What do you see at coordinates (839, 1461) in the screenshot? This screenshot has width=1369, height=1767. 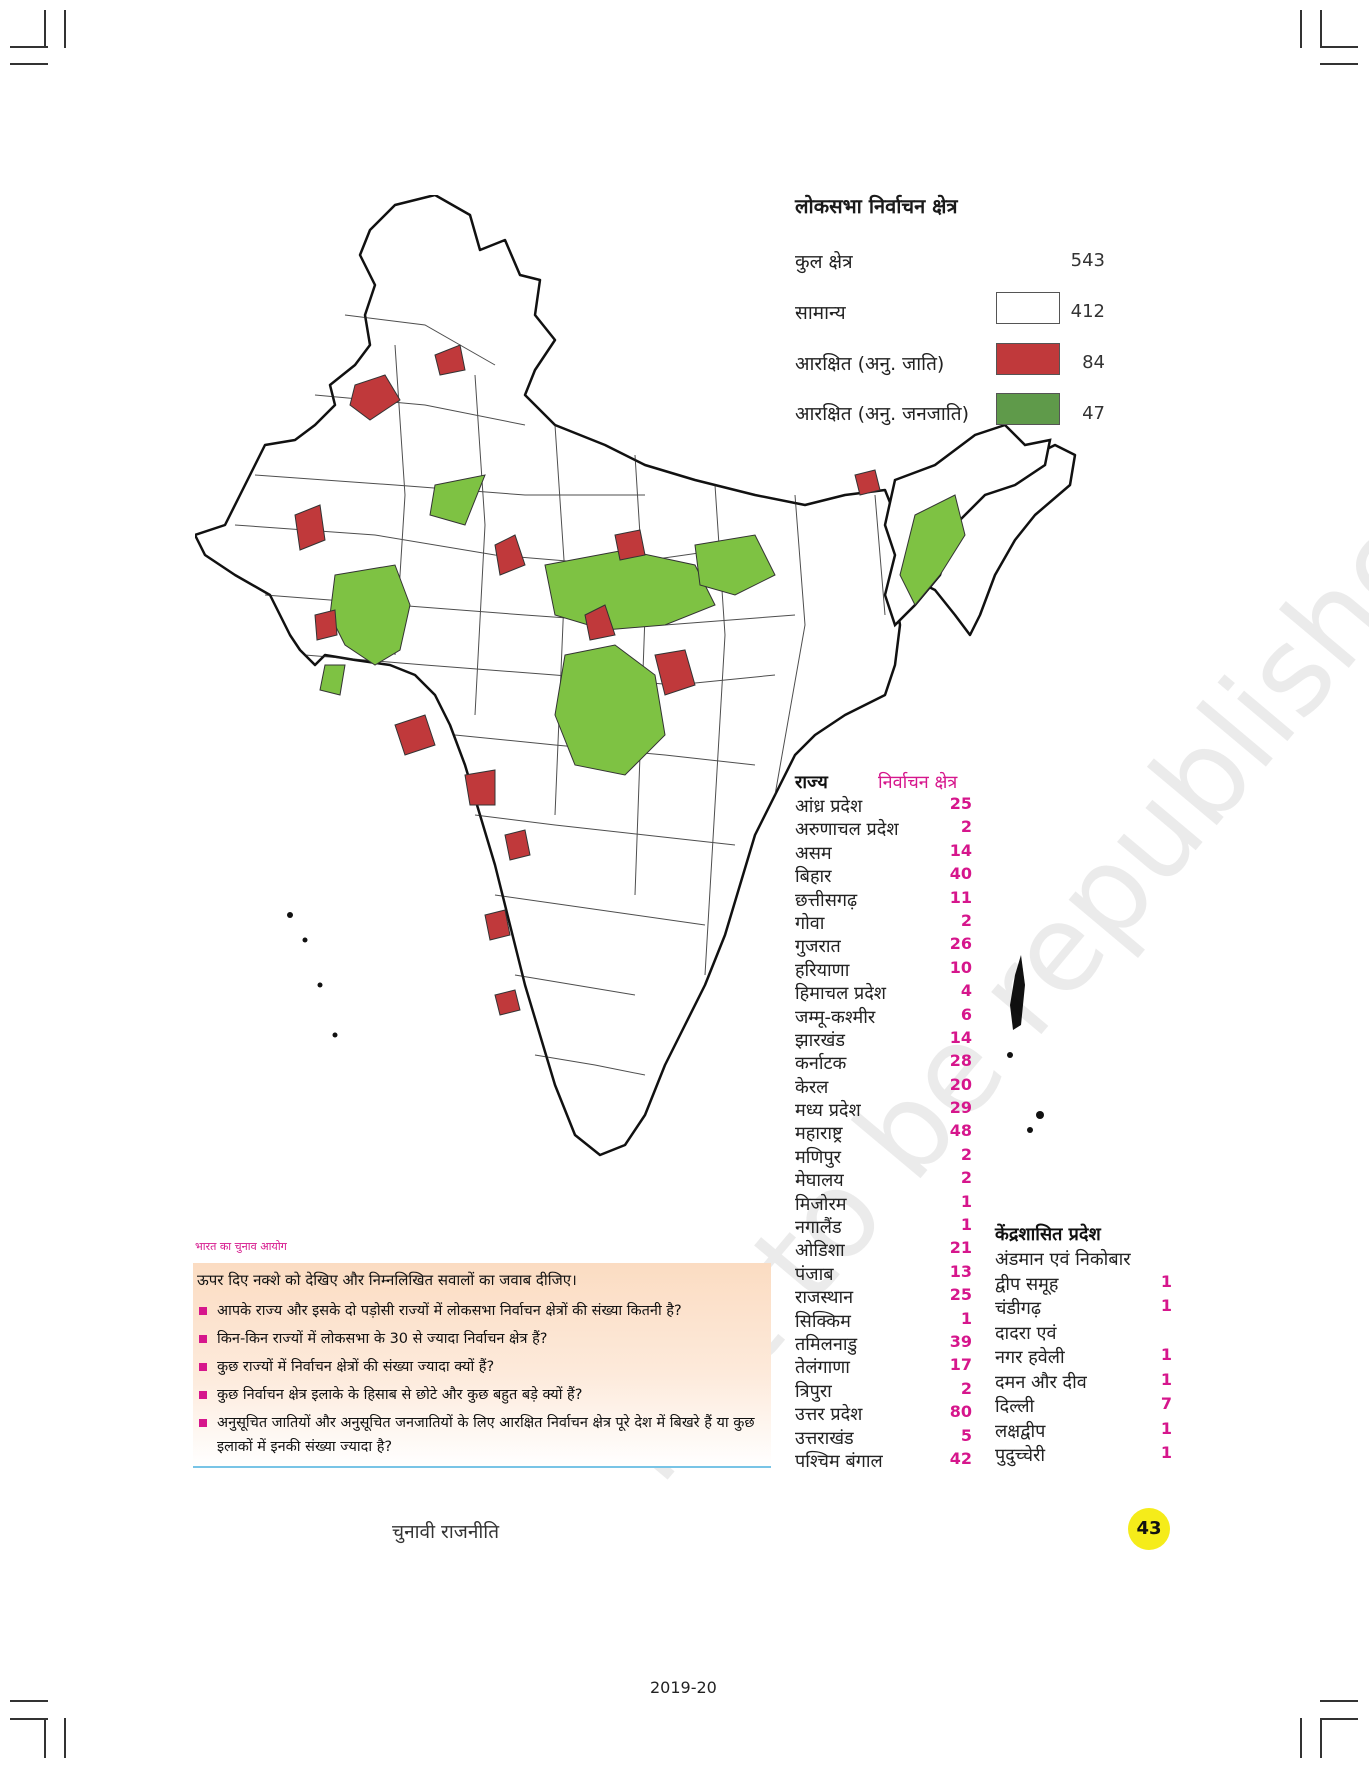 I see `state-name: पश्चिम बंगाल` at bounding box center [839, 1461].